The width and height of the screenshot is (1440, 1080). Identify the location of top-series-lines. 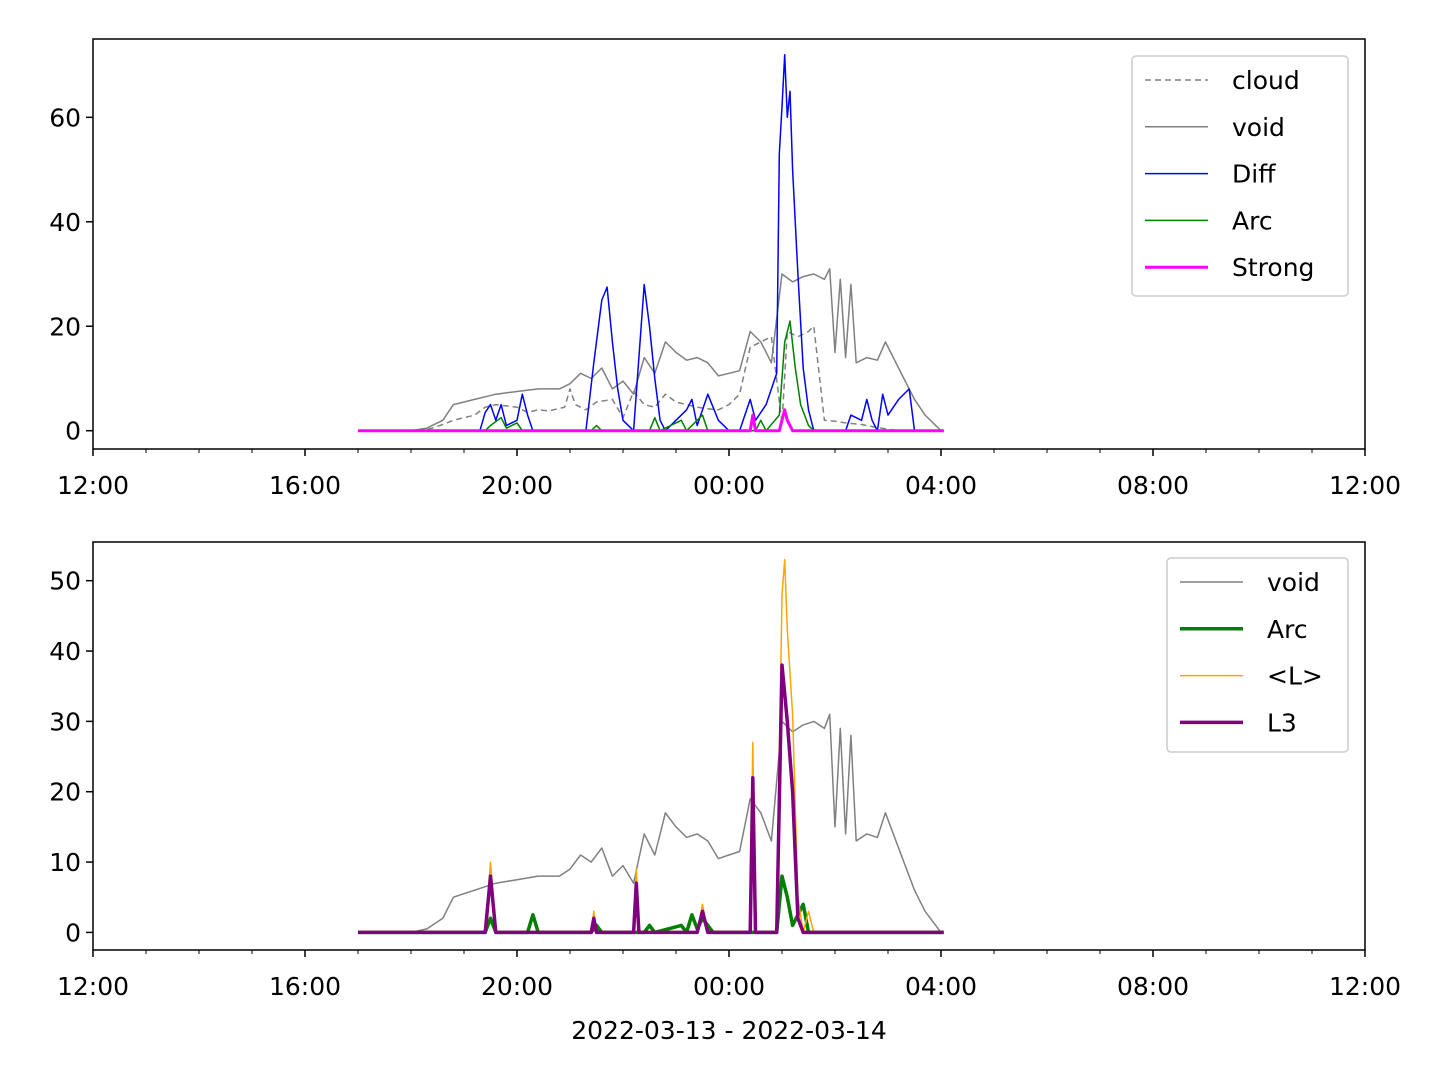
(651, 243).